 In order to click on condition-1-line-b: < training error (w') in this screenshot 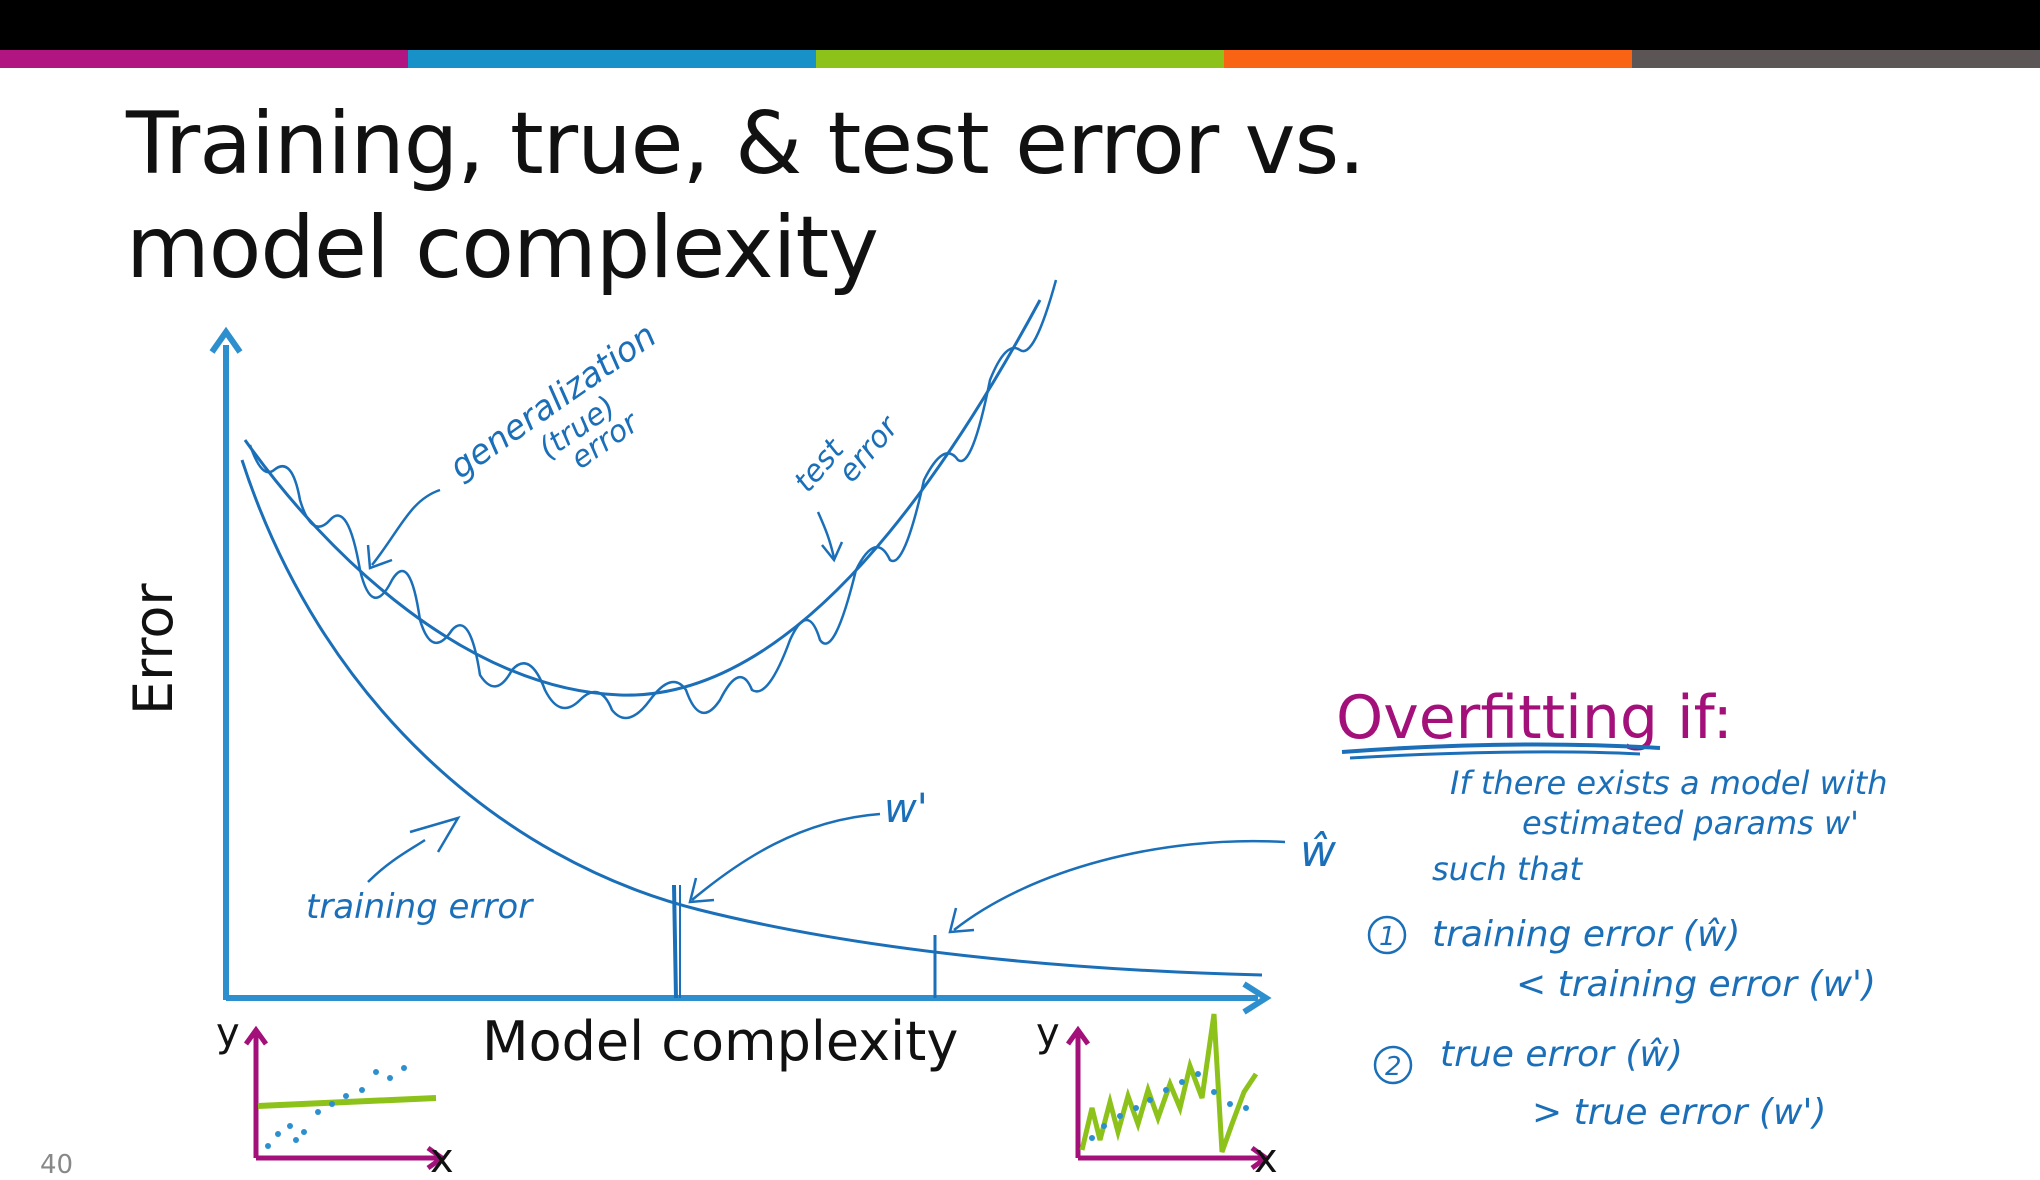, I will do `click(1696, 984)`.